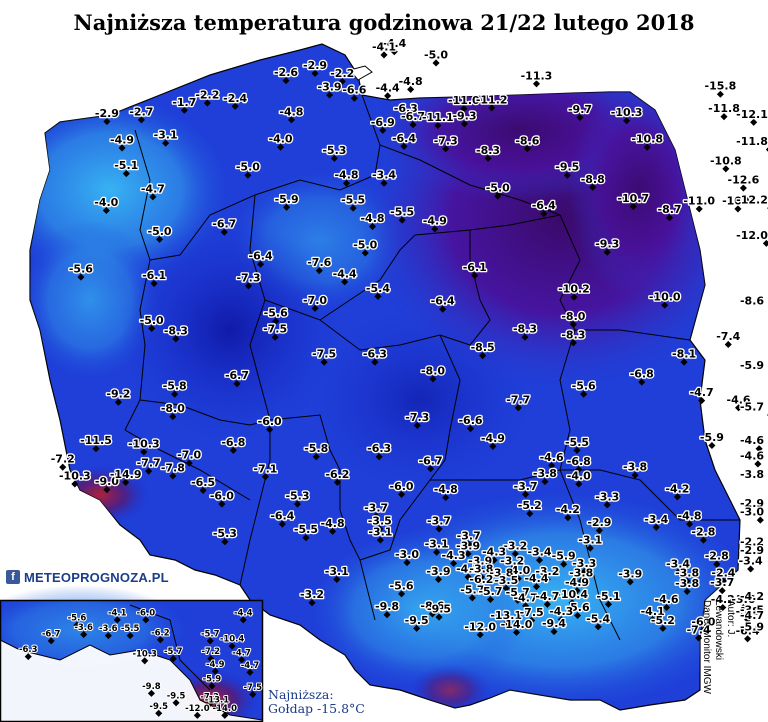  What do you see at coordinates (241, 653) in the screenshot?
I see `station-temperature: -4.7` at bounding box center [241, 653].